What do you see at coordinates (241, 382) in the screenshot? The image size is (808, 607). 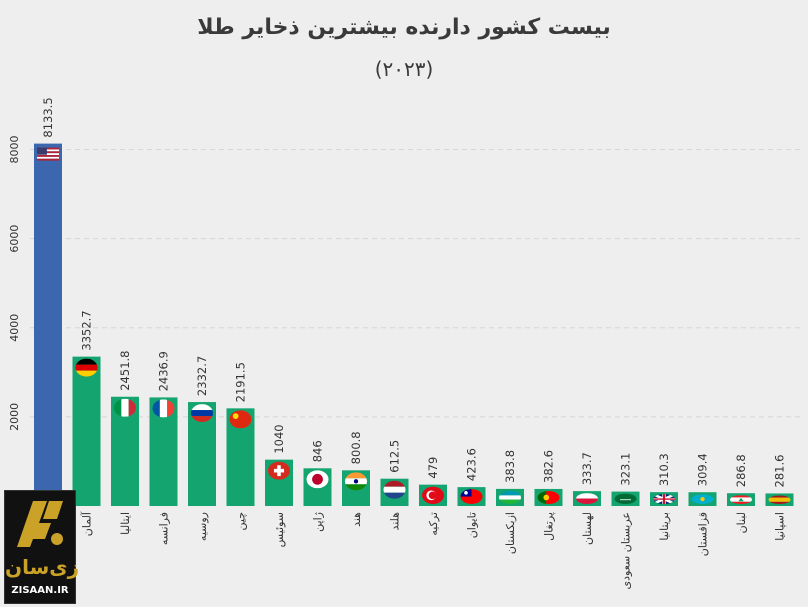 I see `value-label: 2191.5` at bounding box center [241, 382].